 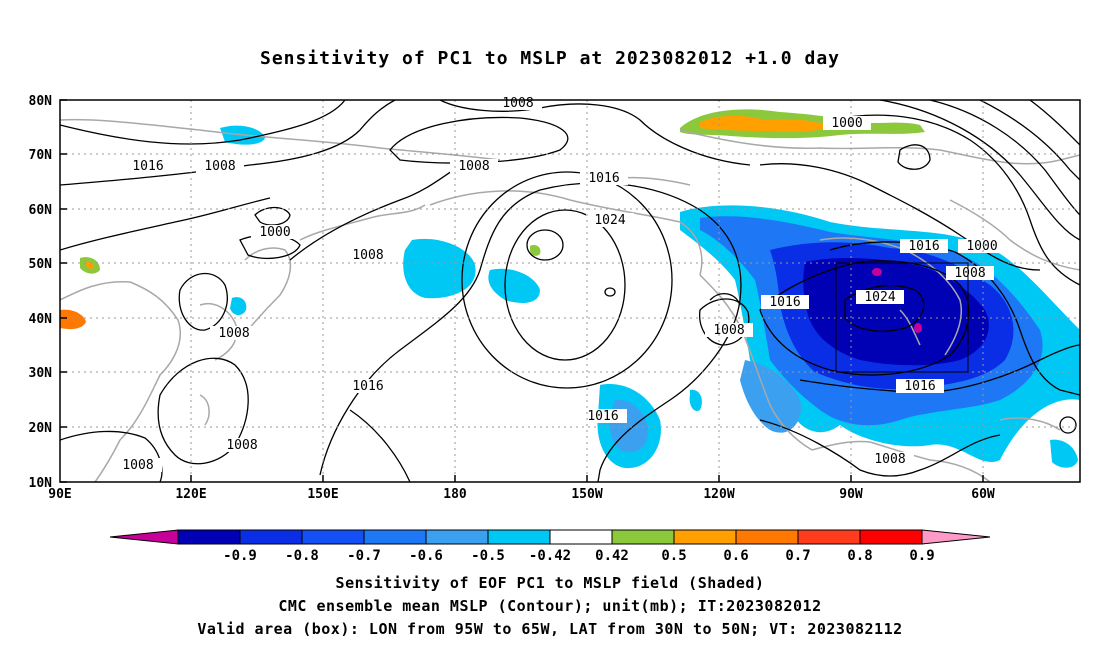 What do you see at coordinates (41, 373) in the screenshot?
I see `lat-label: 30N` at bounding box center [41, 373].